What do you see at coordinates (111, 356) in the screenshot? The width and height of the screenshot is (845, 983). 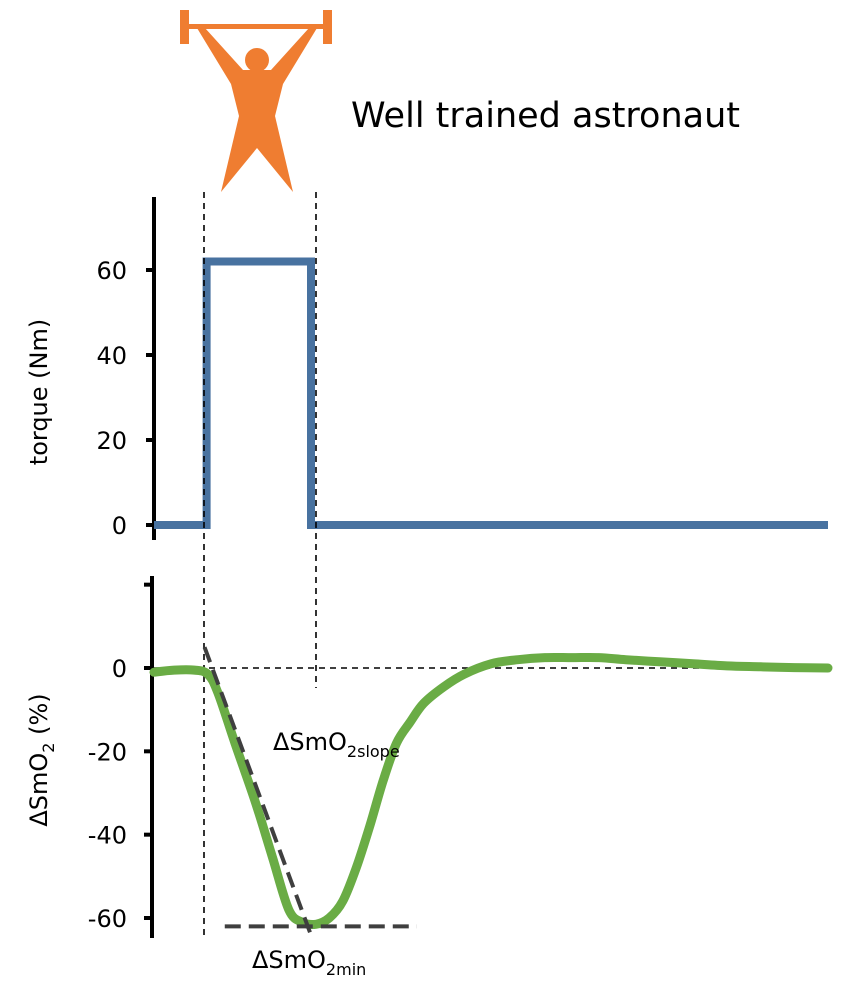 I see `torque-y-tick-label: 40` at bounding box center [111, 356].